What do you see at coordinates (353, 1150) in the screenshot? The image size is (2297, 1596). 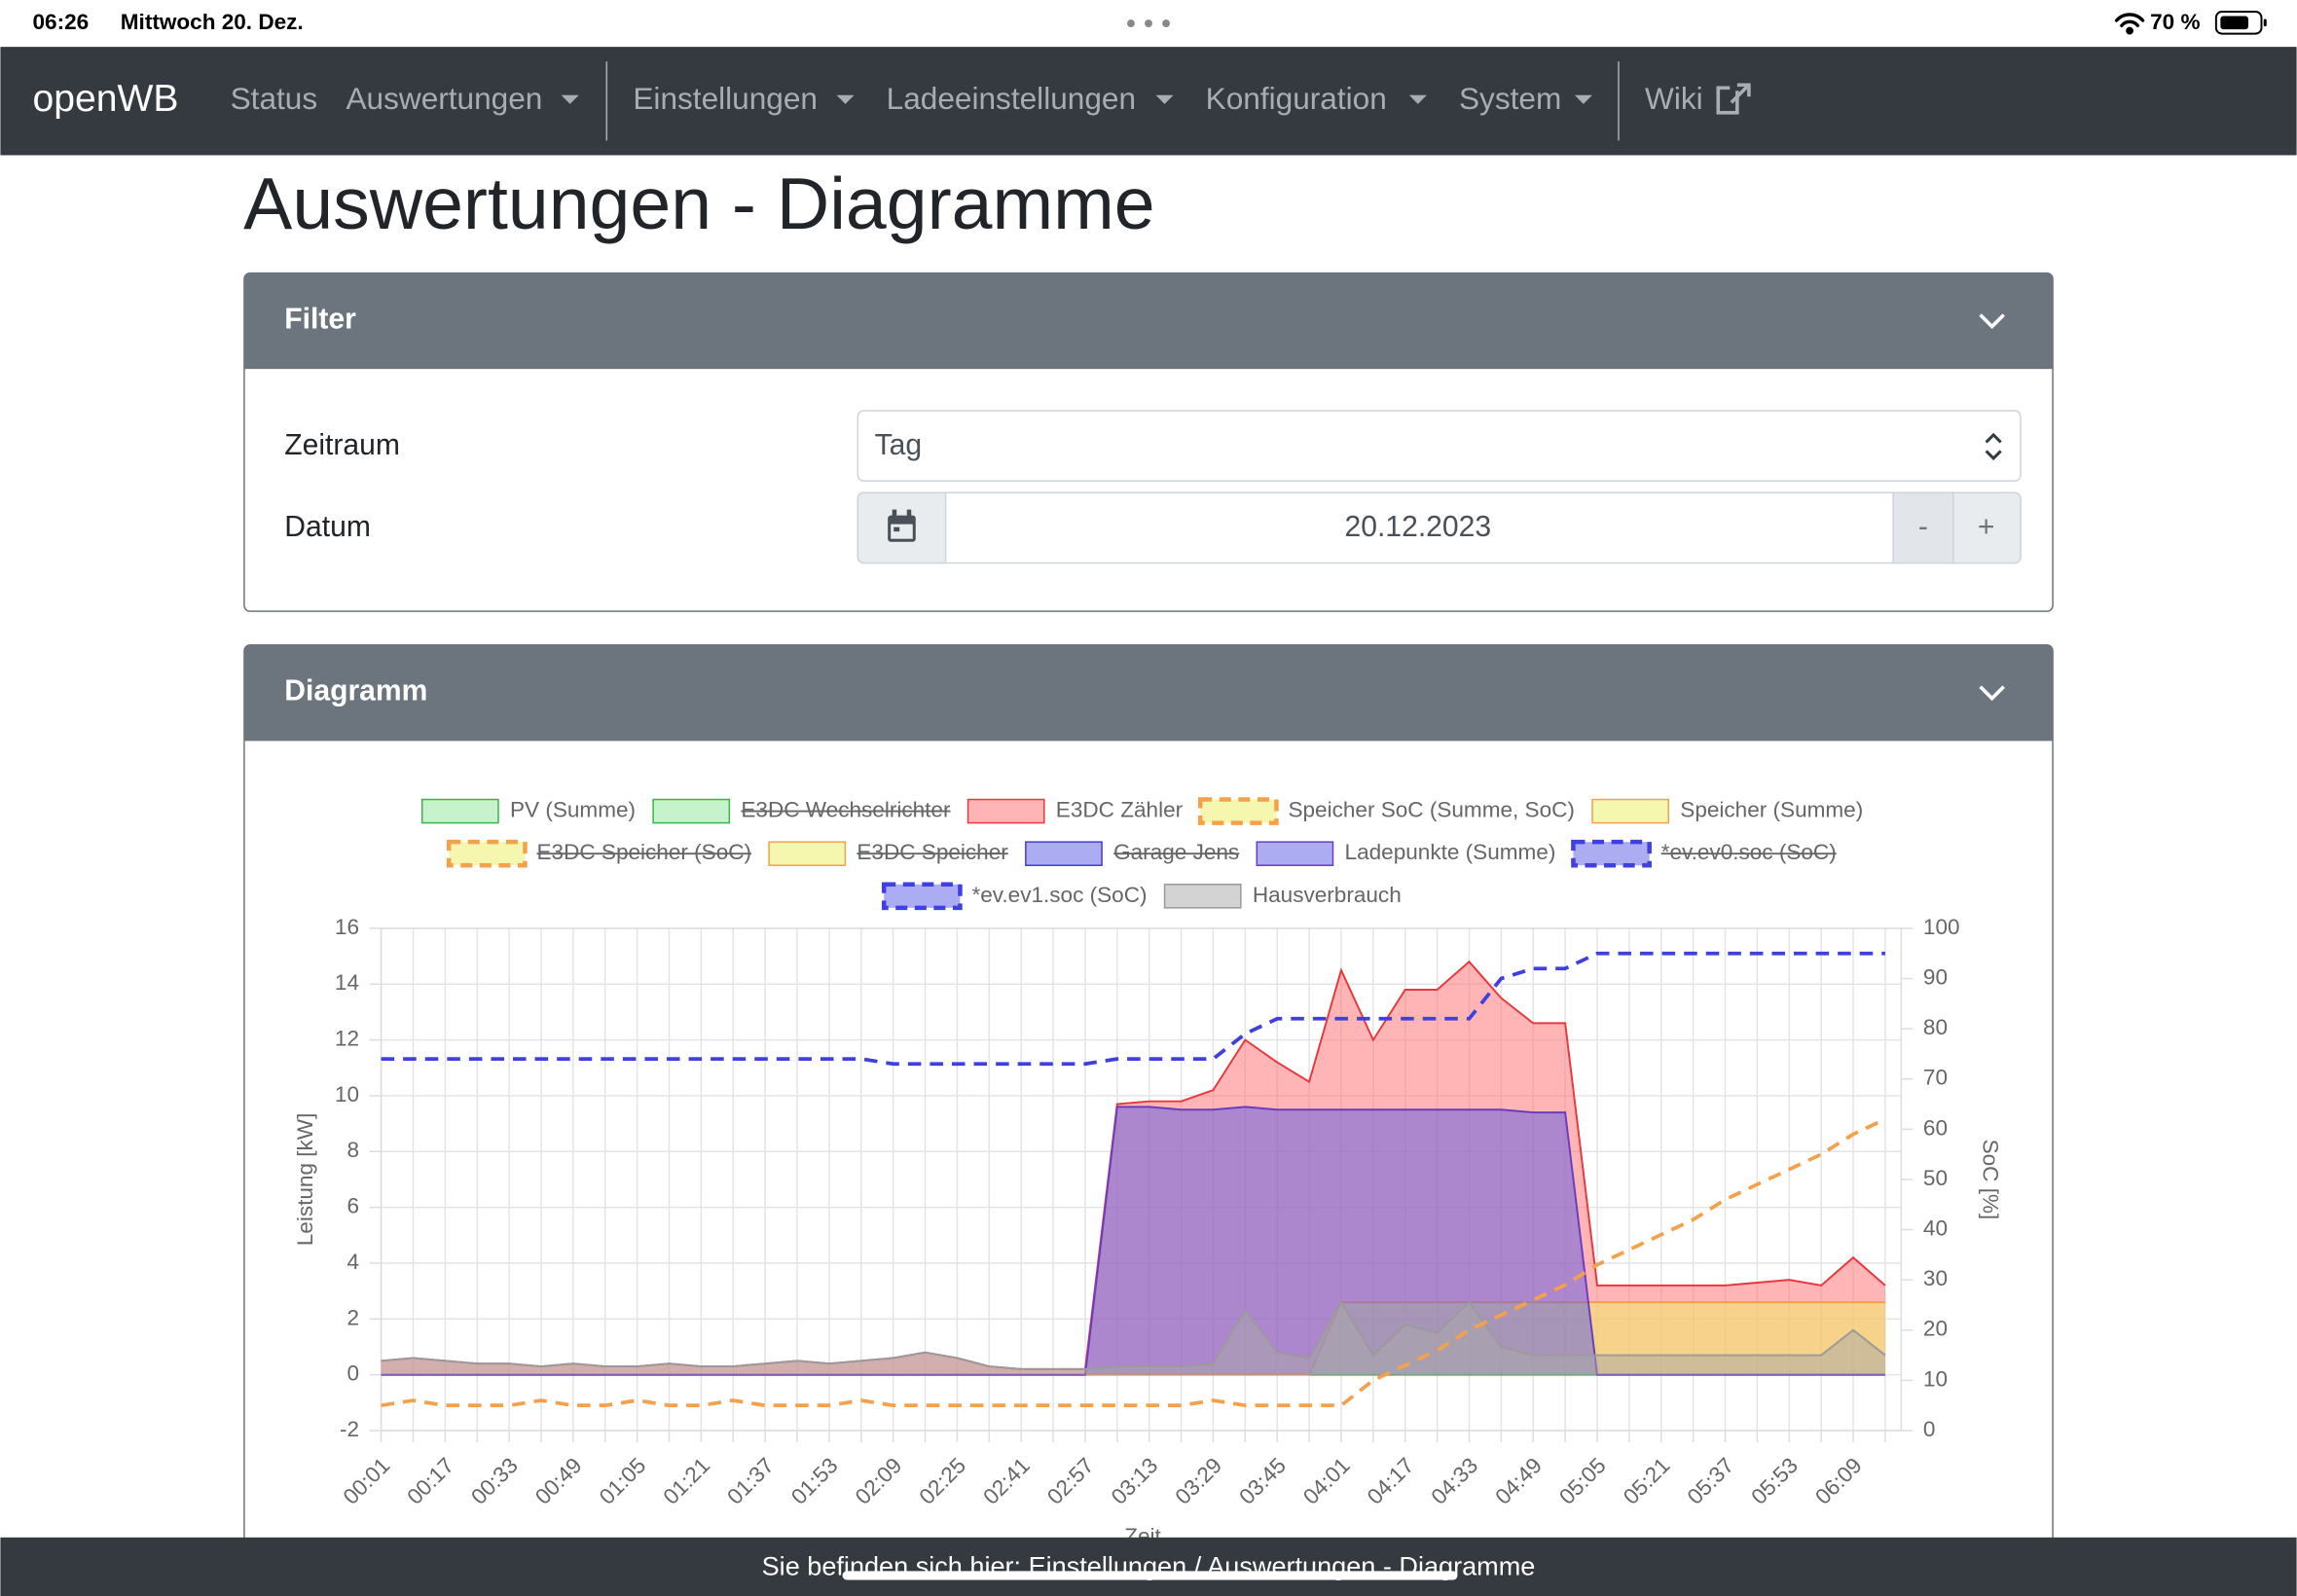 I see `y-tick-label: 8` at bounding box center [353, 1150].